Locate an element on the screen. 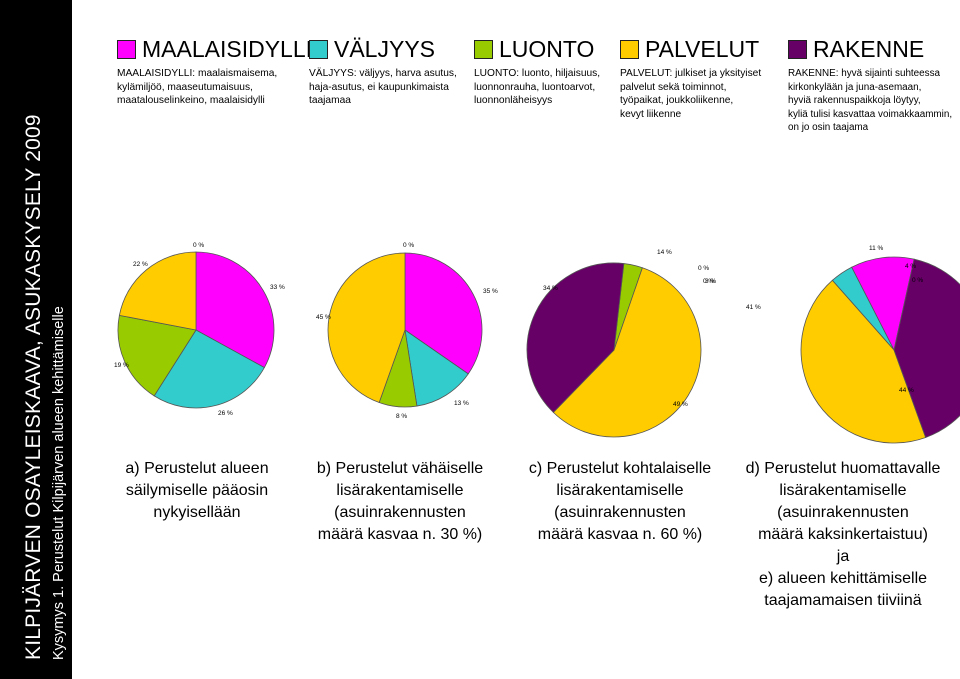  data-label: 35 % is located at coordinates (490, 291).